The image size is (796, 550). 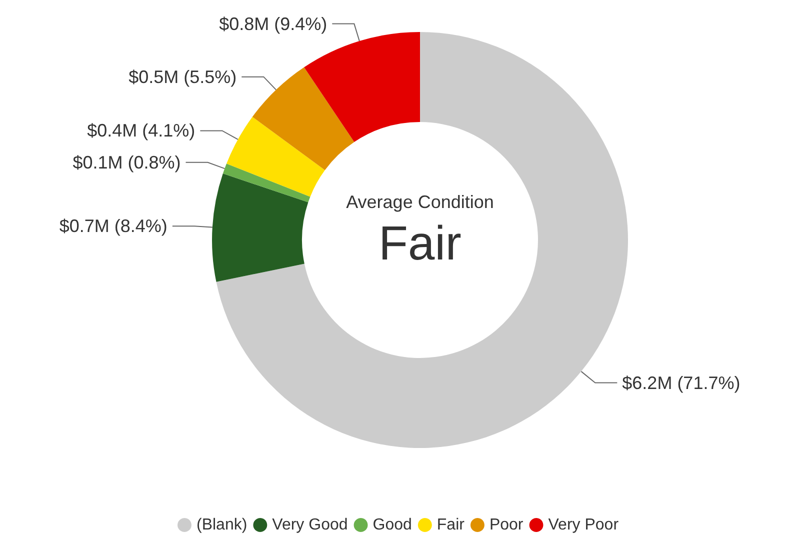 What do you see at coordinates (420, 244) in the screenshot?
I see `text: Fair` at bounding box center [420, 244].